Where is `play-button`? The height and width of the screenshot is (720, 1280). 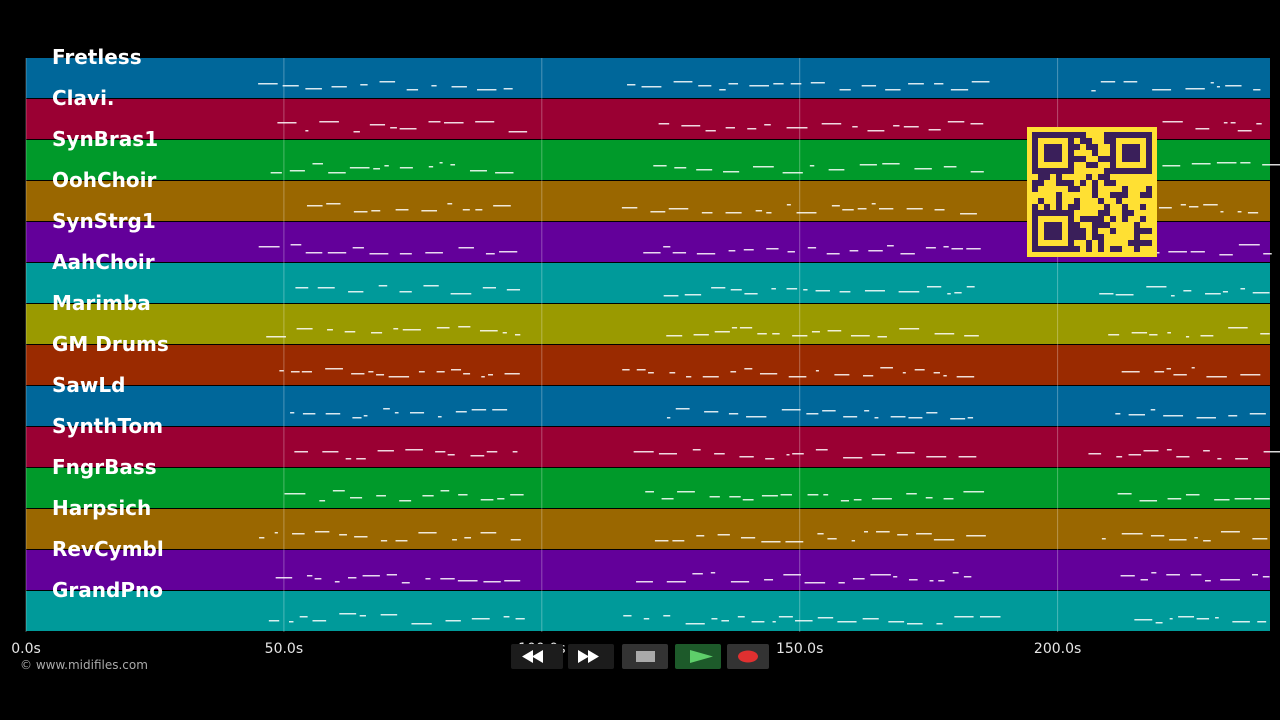 play-button is located at coordinates (698, 656).